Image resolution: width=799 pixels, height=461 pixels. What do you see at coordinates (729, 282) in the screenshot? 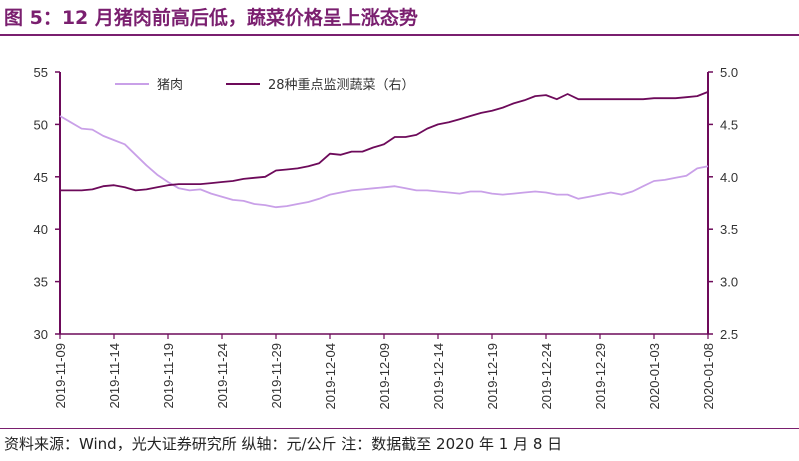
I see `right-tick-label: 3.0` at bounding box center [729, 282].